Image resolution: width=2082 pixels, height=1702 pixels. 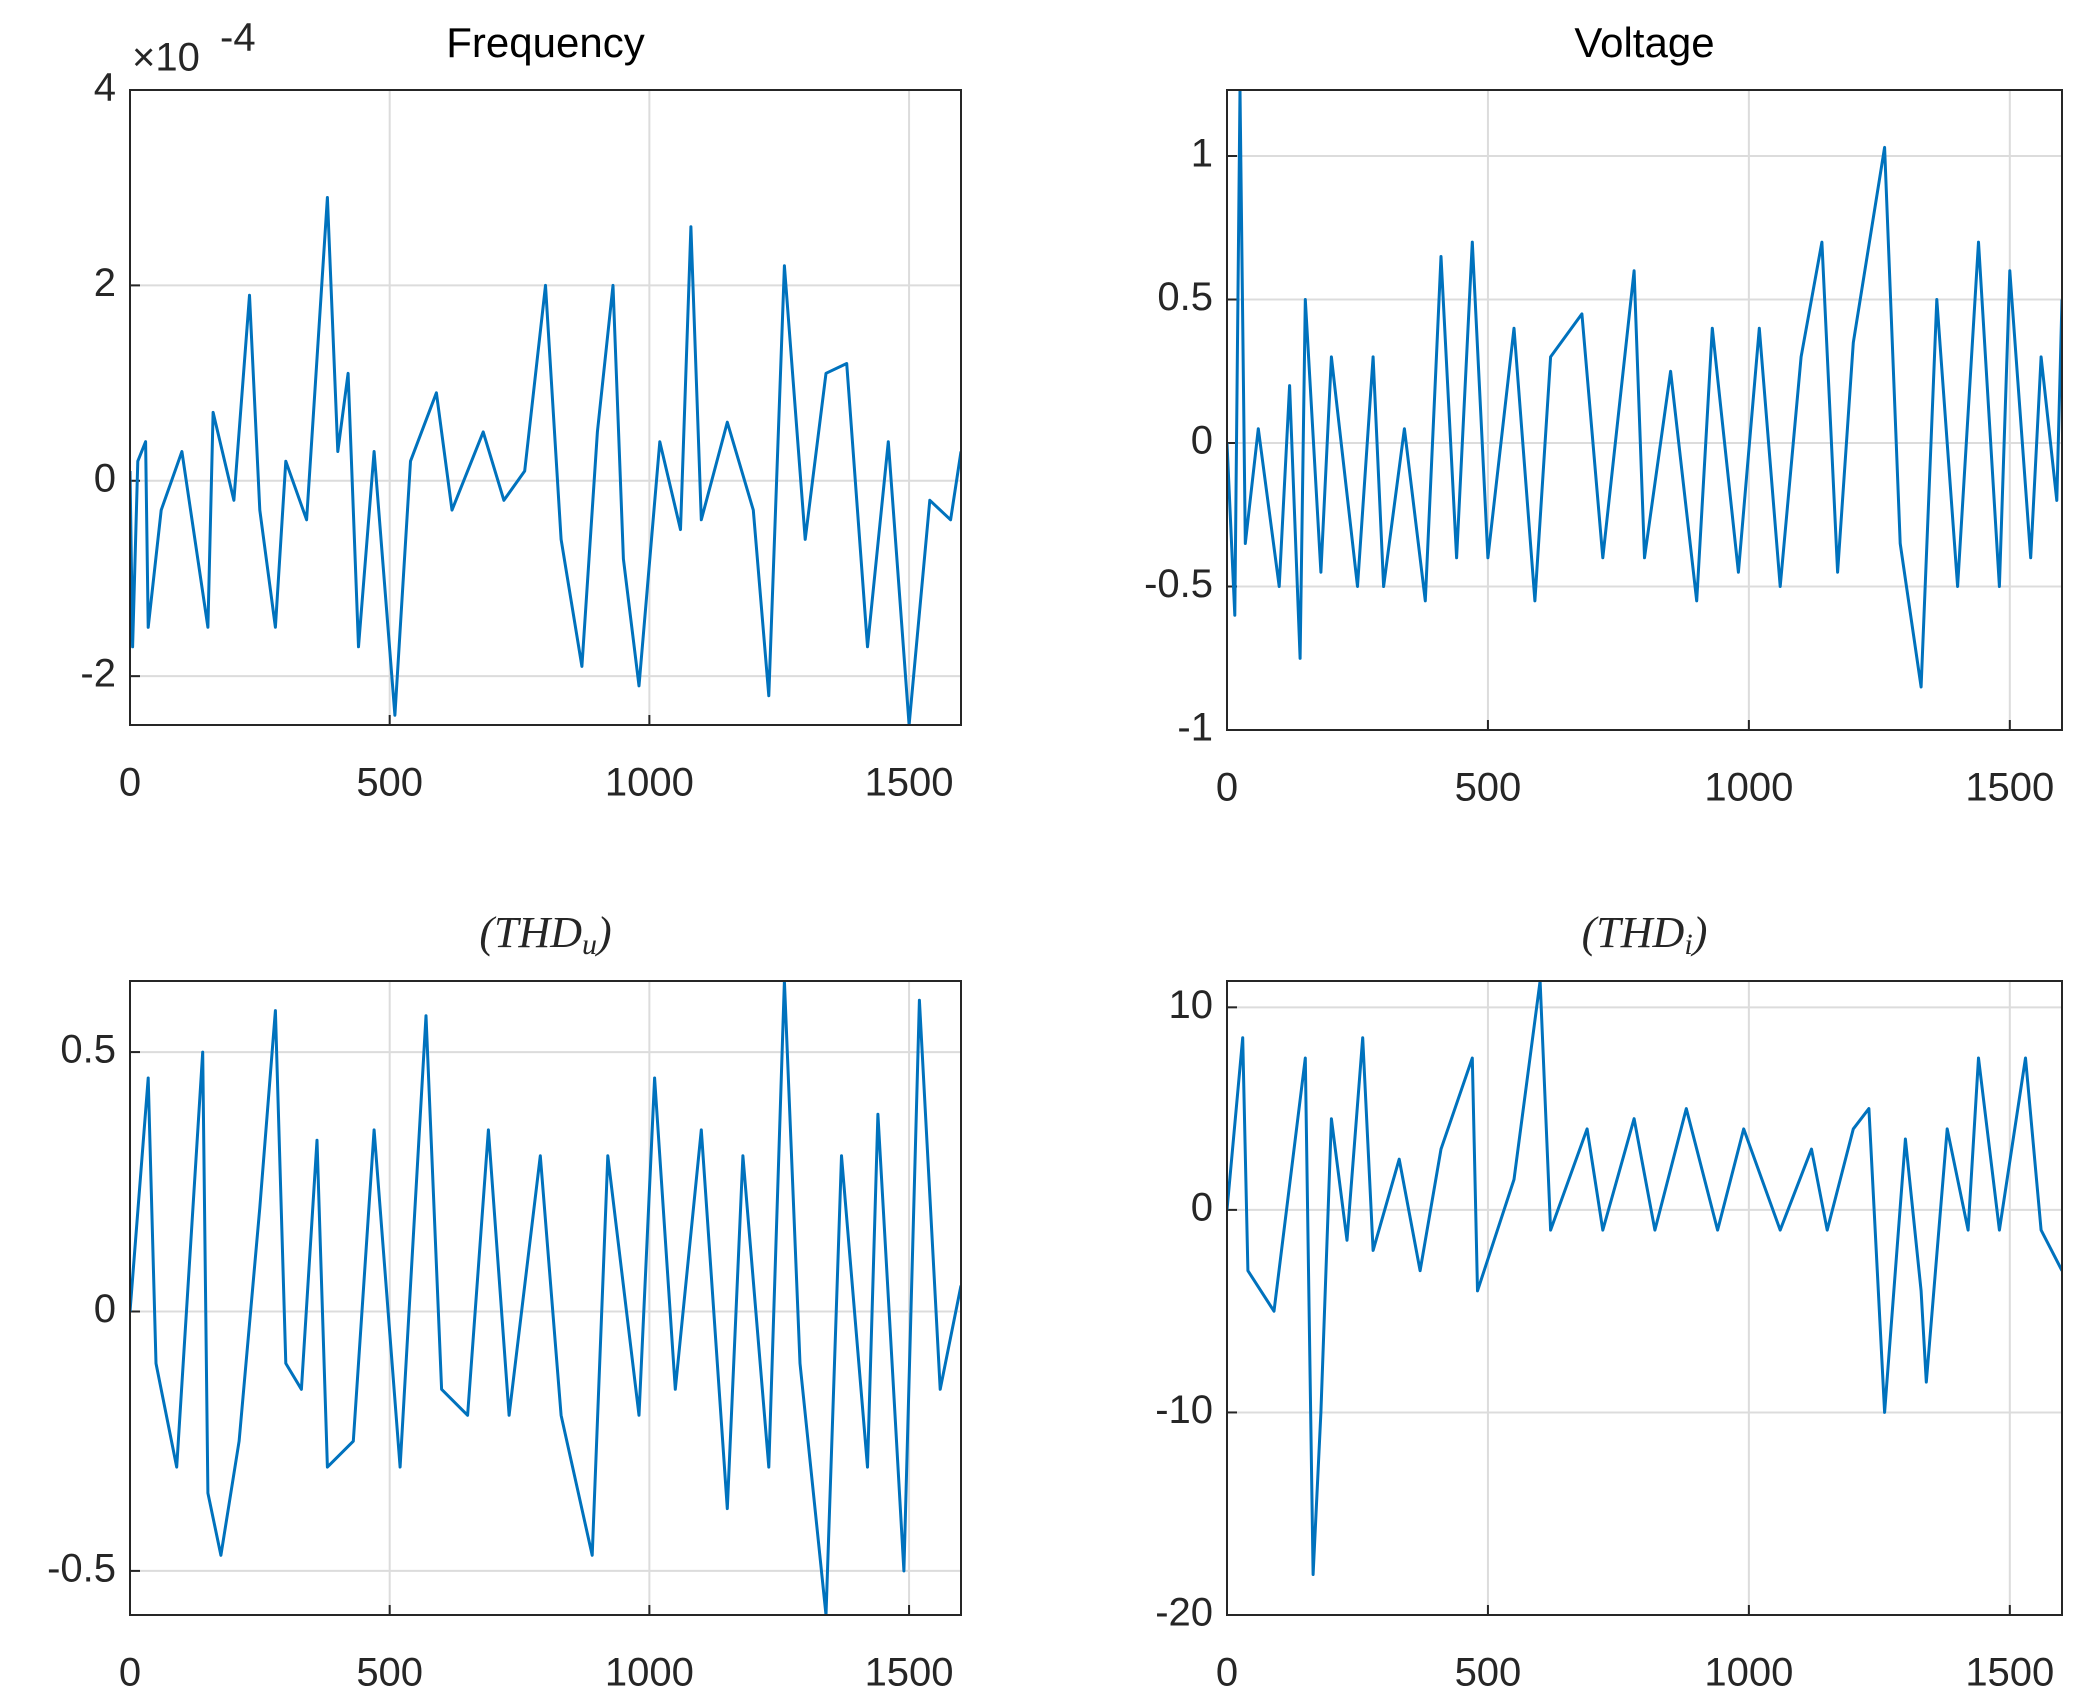 I want to click on subplot-title: Voltage, so click(x=1644, y=42).